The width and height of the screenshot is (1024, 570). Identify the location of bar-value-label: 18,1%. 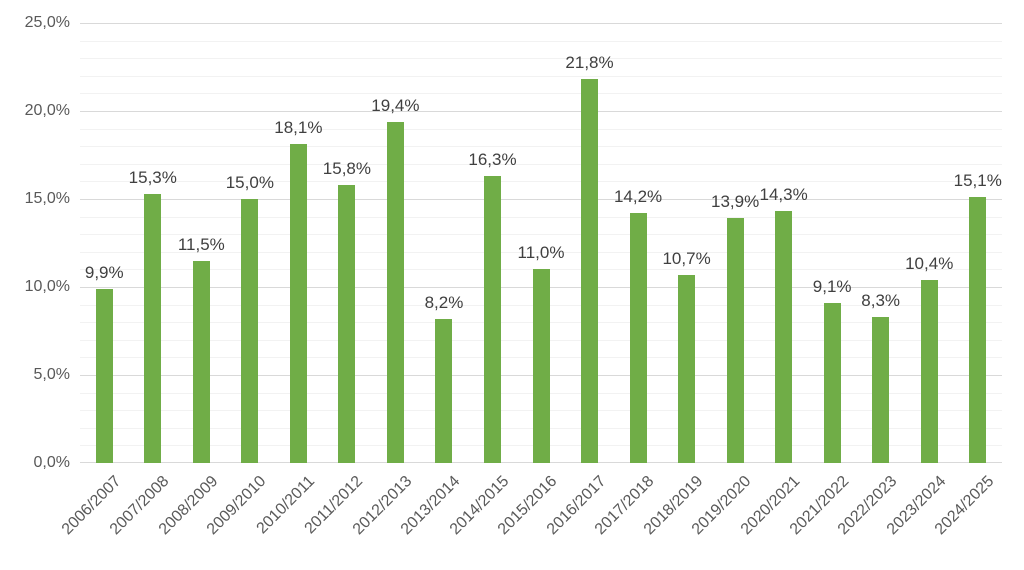
(298, 128).